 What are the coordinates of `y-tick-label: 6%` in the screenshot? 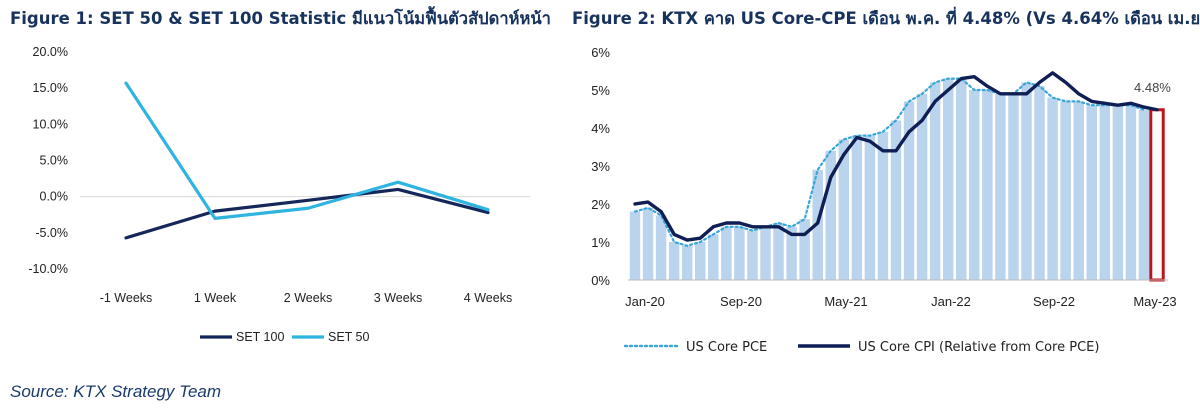 It's located at (600, 52).